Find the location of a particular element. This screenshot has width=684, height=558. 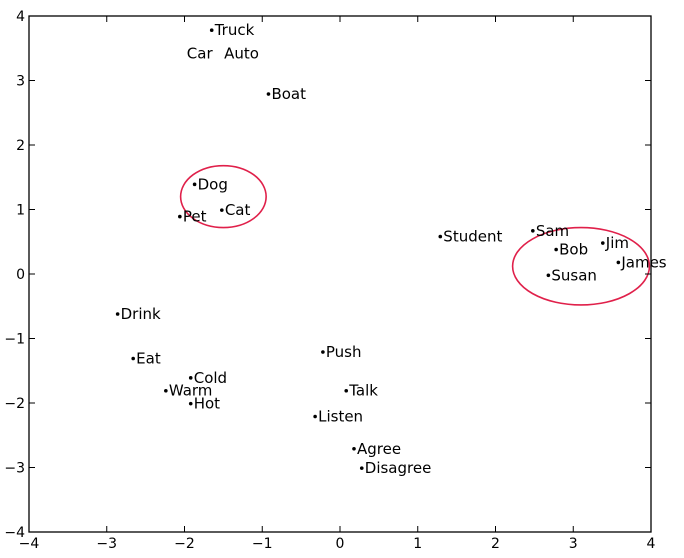

data-point: Cat is located at coordinates (235, 210).